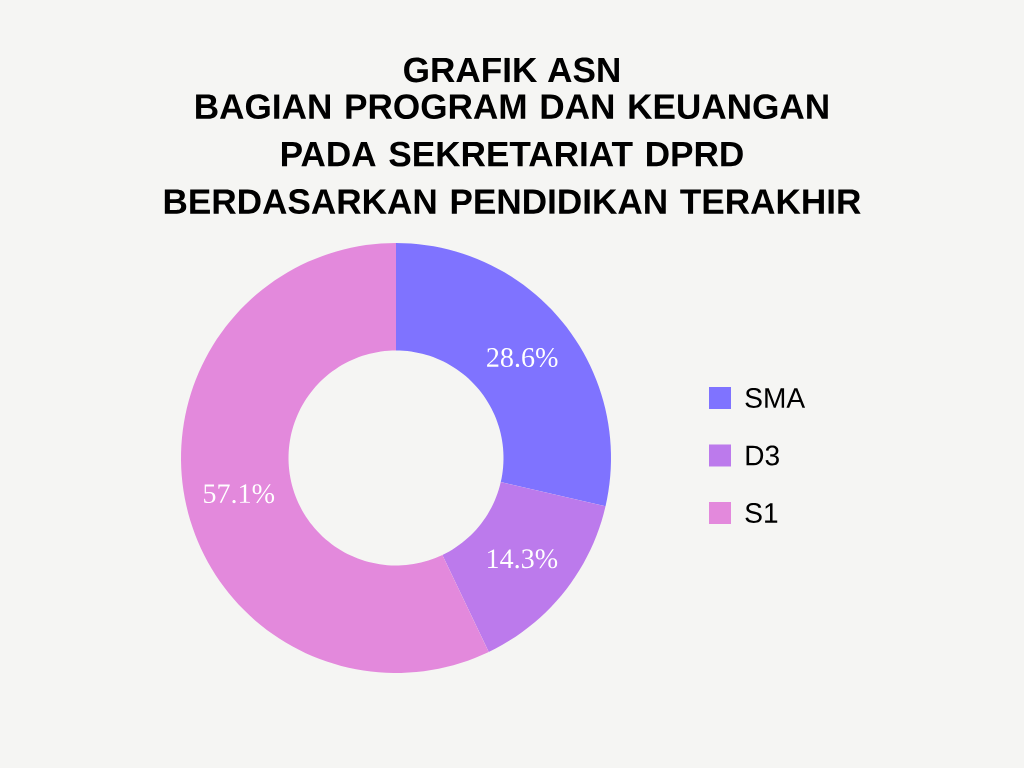 The width and height of the screenshot is (1024, 768). Describe the element at coordinates (761, 513) in the screenshot. I see `legend-label: S1` at that location.